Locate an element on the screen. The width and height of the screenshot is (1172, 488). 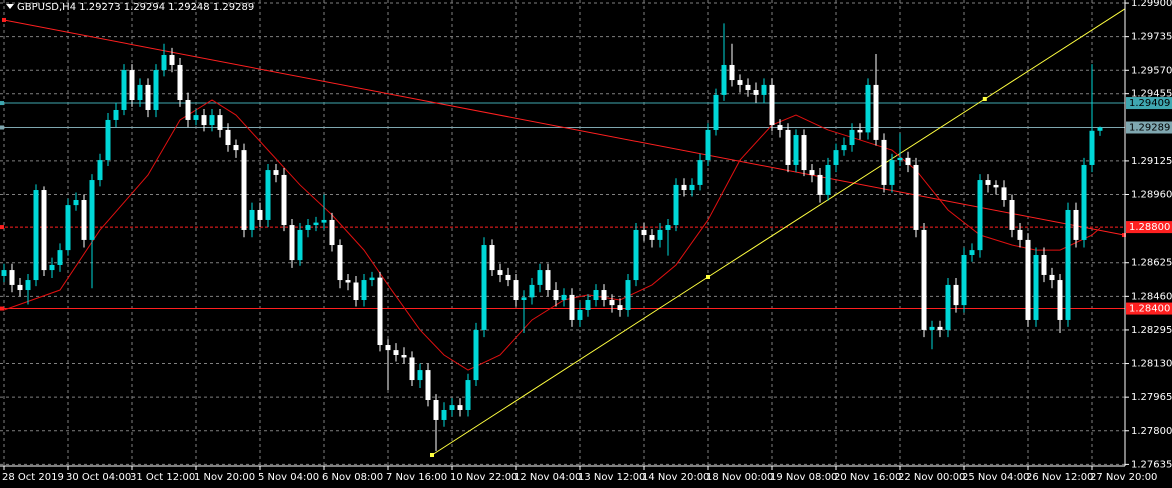
y-tick-label: 1.29125 is located at coordinates (1151, 161).